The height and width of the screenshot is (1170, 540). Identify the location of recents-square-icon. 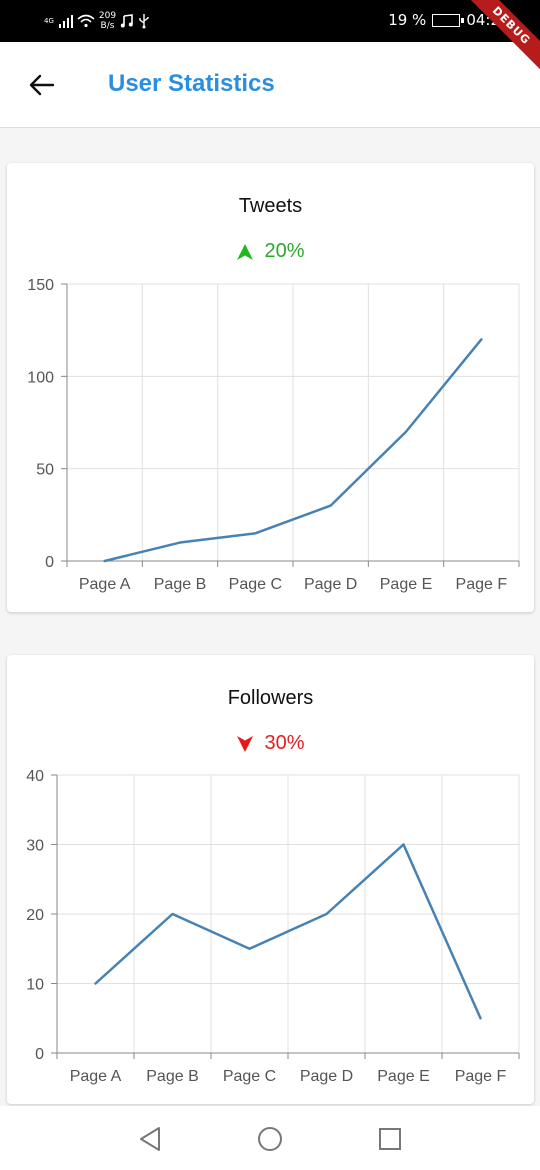
(390, 1139).